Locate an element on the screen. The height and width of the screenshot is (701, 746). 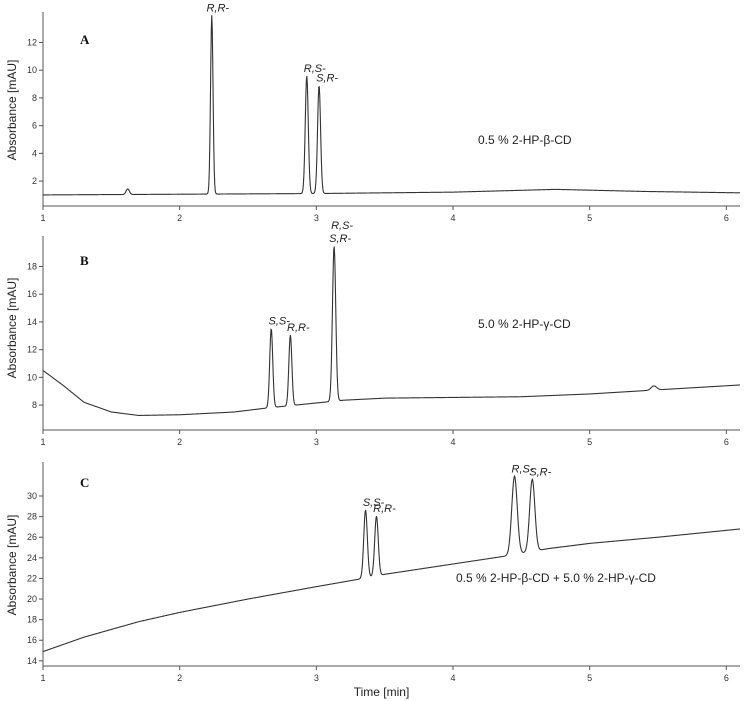
panel-b-ytick-label: 18 is located at coordinates (32, 266).